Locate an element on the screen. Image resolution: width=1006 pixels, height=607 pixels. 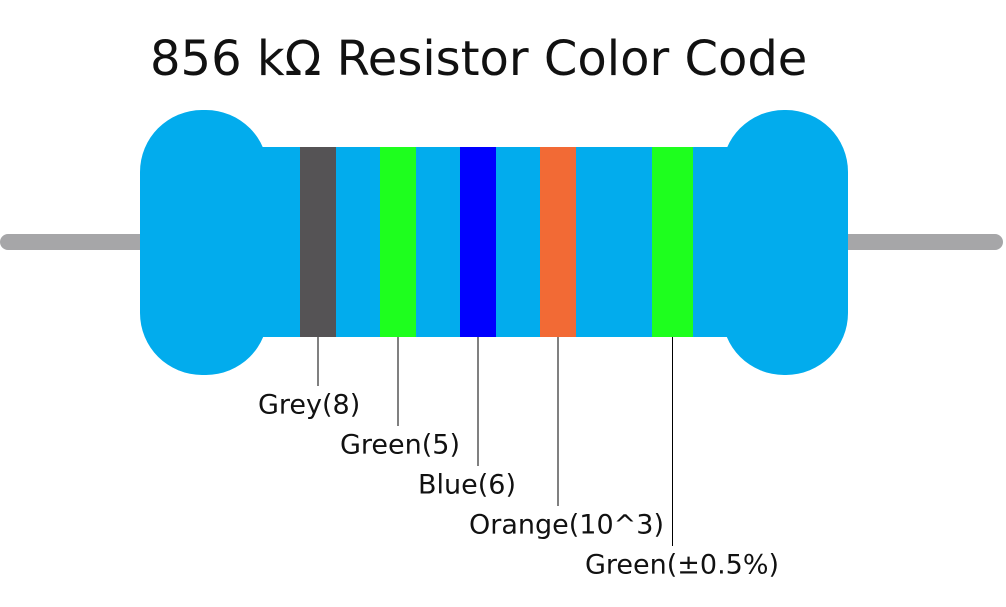
body-right-cap is located at coordinates (785, 242).